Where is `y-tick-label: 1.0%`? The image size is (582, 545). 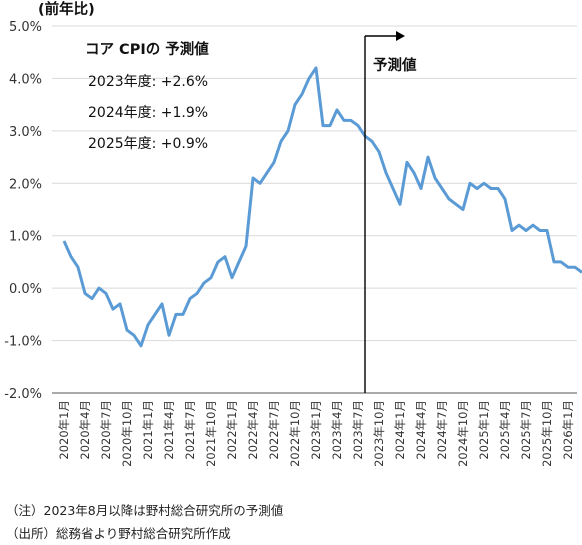 y-tick-label: 1.0% is located at coordinates (25, 237).